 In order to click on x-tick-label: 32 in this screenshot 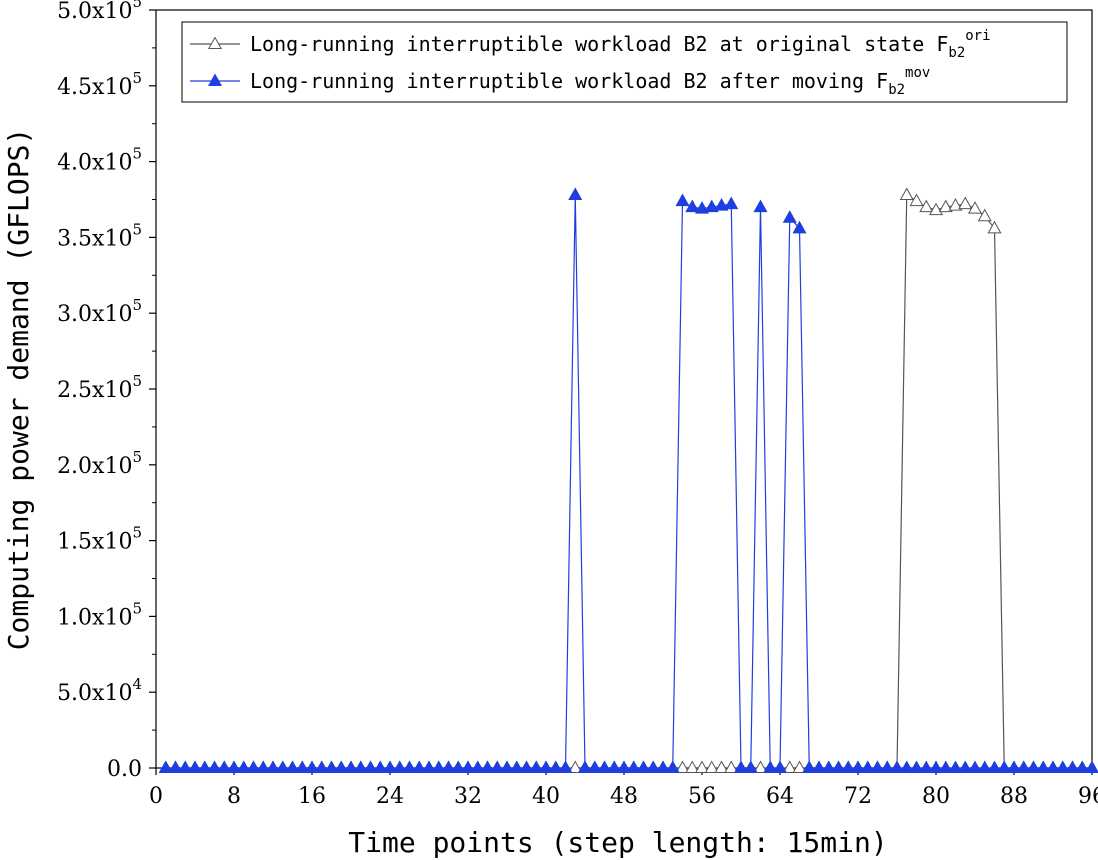, I will do `click(468, 796)`.